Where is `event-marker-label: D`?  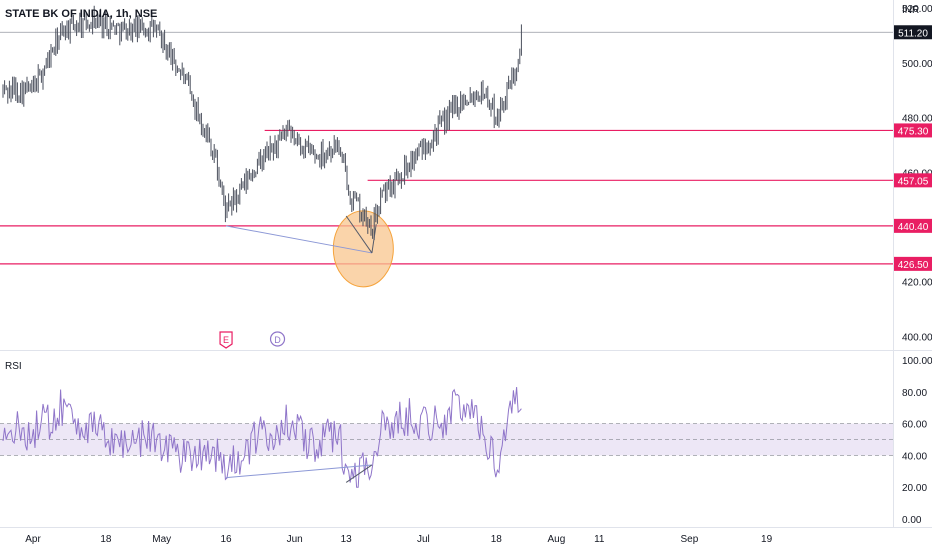 event-marker-label: D is located at coordinates (277, 340).